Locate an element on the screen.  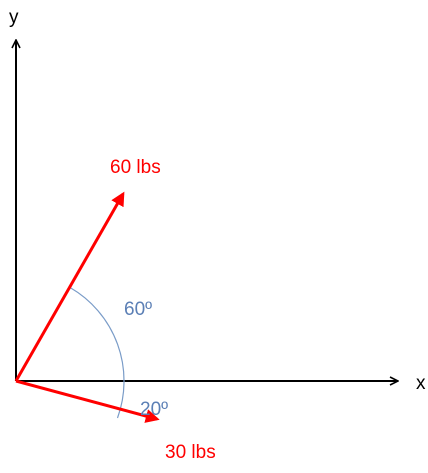
angle-arc is located at coordinates (97, 352).